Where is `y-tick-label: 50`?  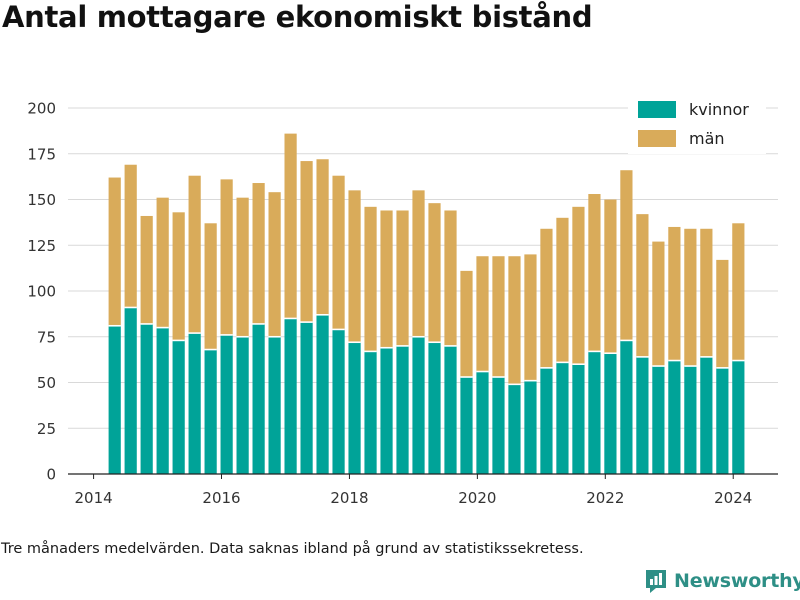 y-tick-label: 50 is located at coordinates (46, 383).